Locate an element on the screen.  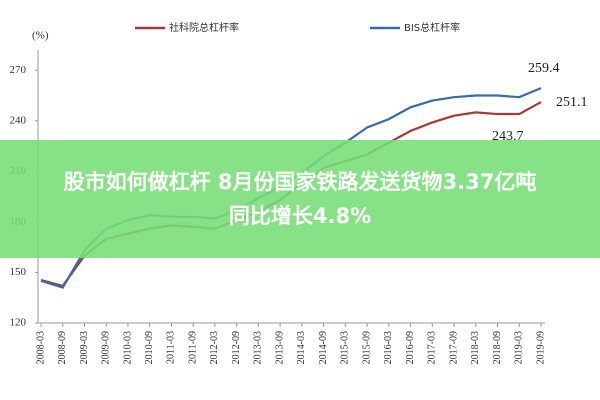
headline-line: 股市如何做杠杆 8月份国家铁路发送货物3.37亿吨 is located at coordinates (300, 182).